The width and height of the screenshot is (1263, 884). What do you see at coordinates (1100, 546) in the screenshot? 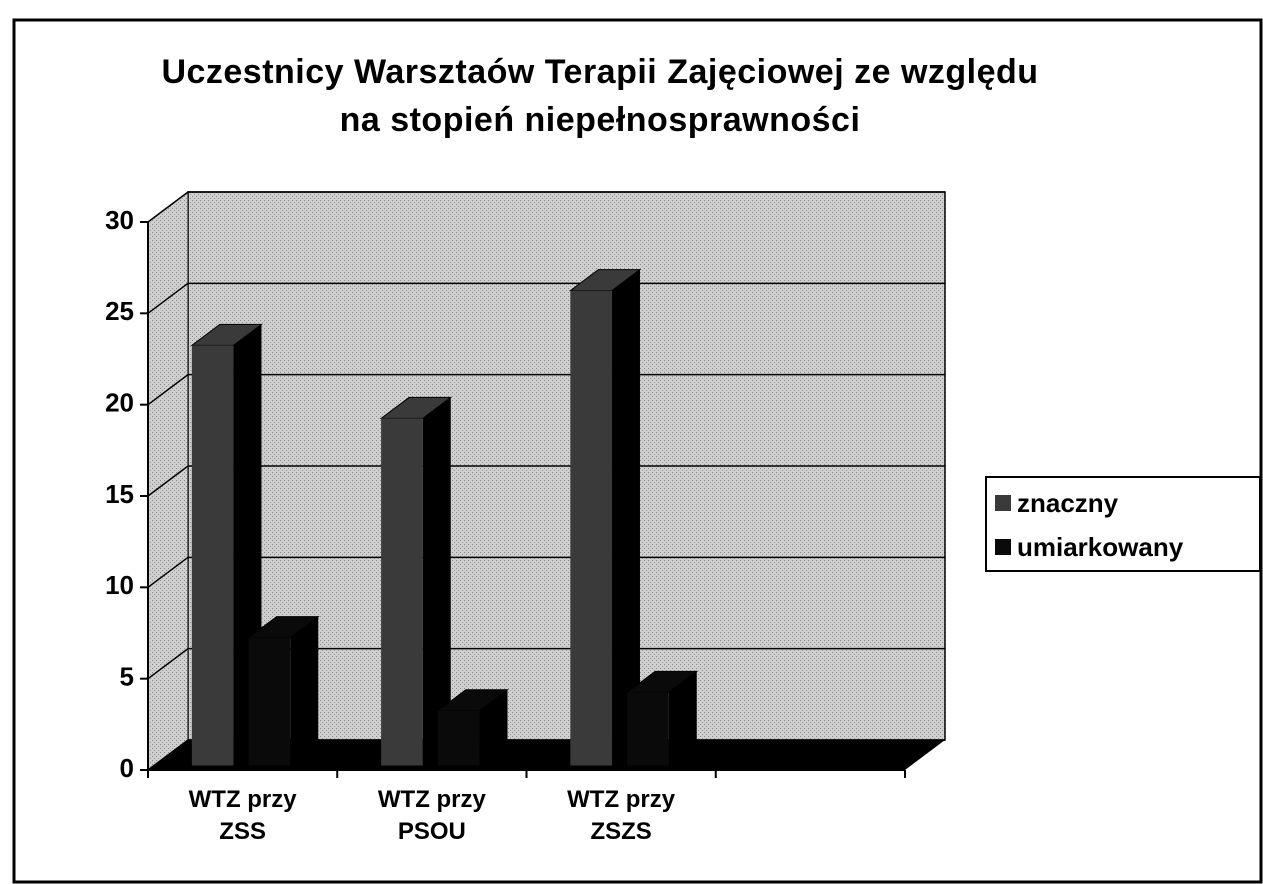
I see `legend-label: umiarkowany` at bounding box center [1100, 546].